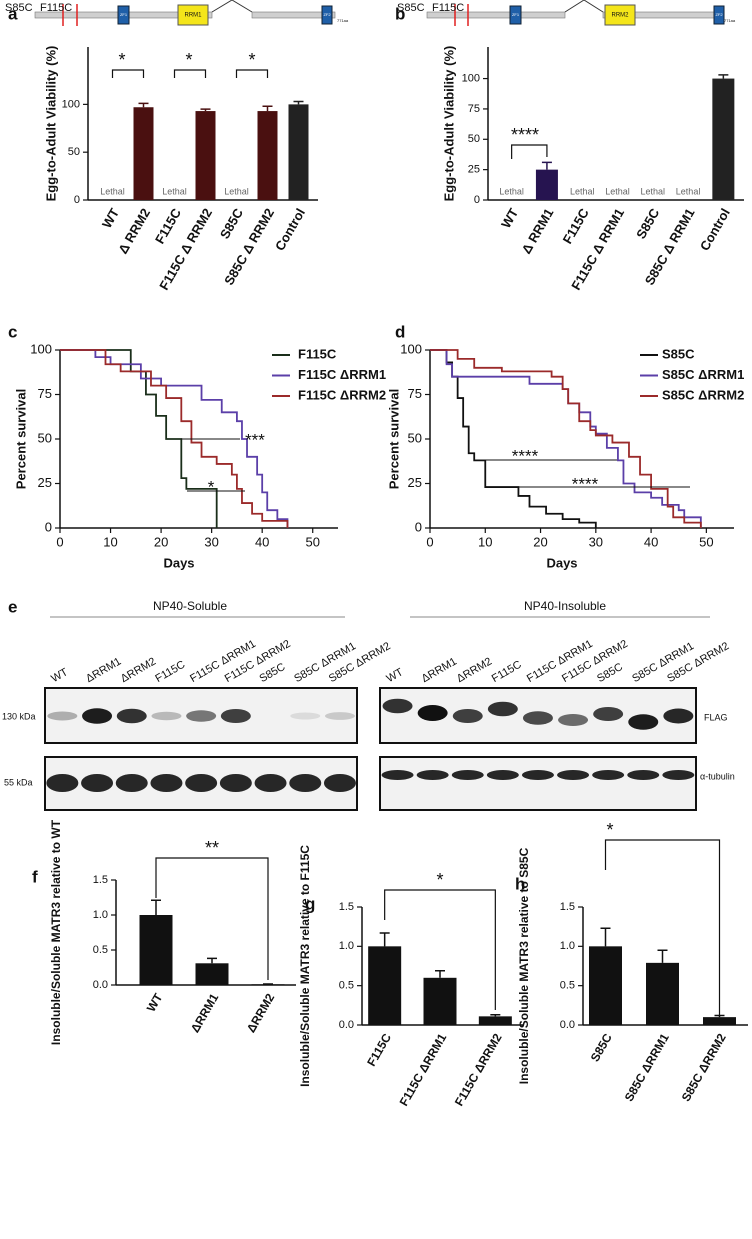  I want to click on domain-label: ZF1, so click(516, 14).